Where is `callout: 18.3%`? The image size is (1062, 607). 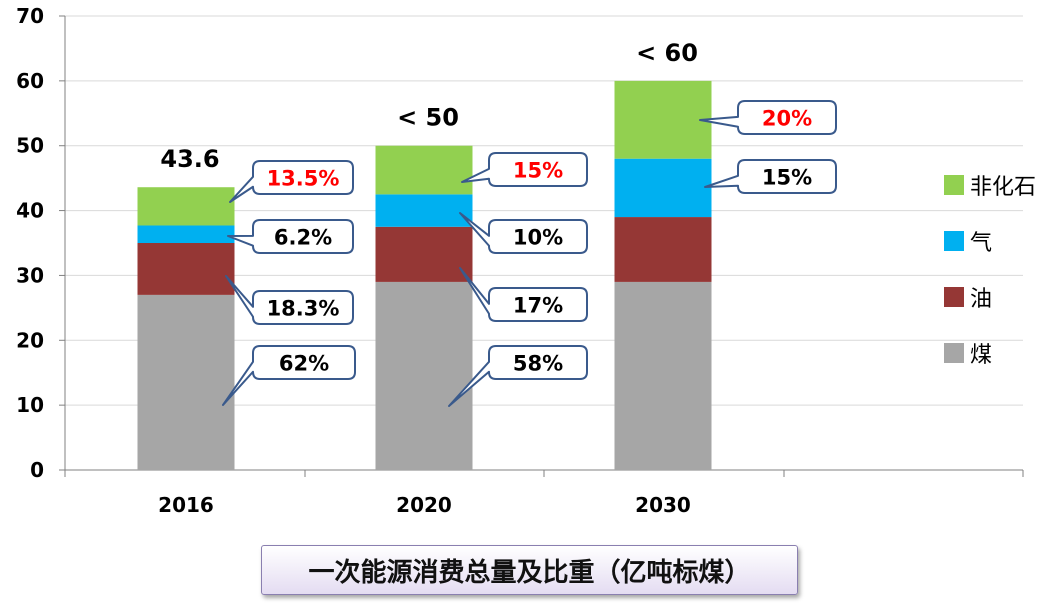 callout: 18.3% is located at coordinates (289, 300).